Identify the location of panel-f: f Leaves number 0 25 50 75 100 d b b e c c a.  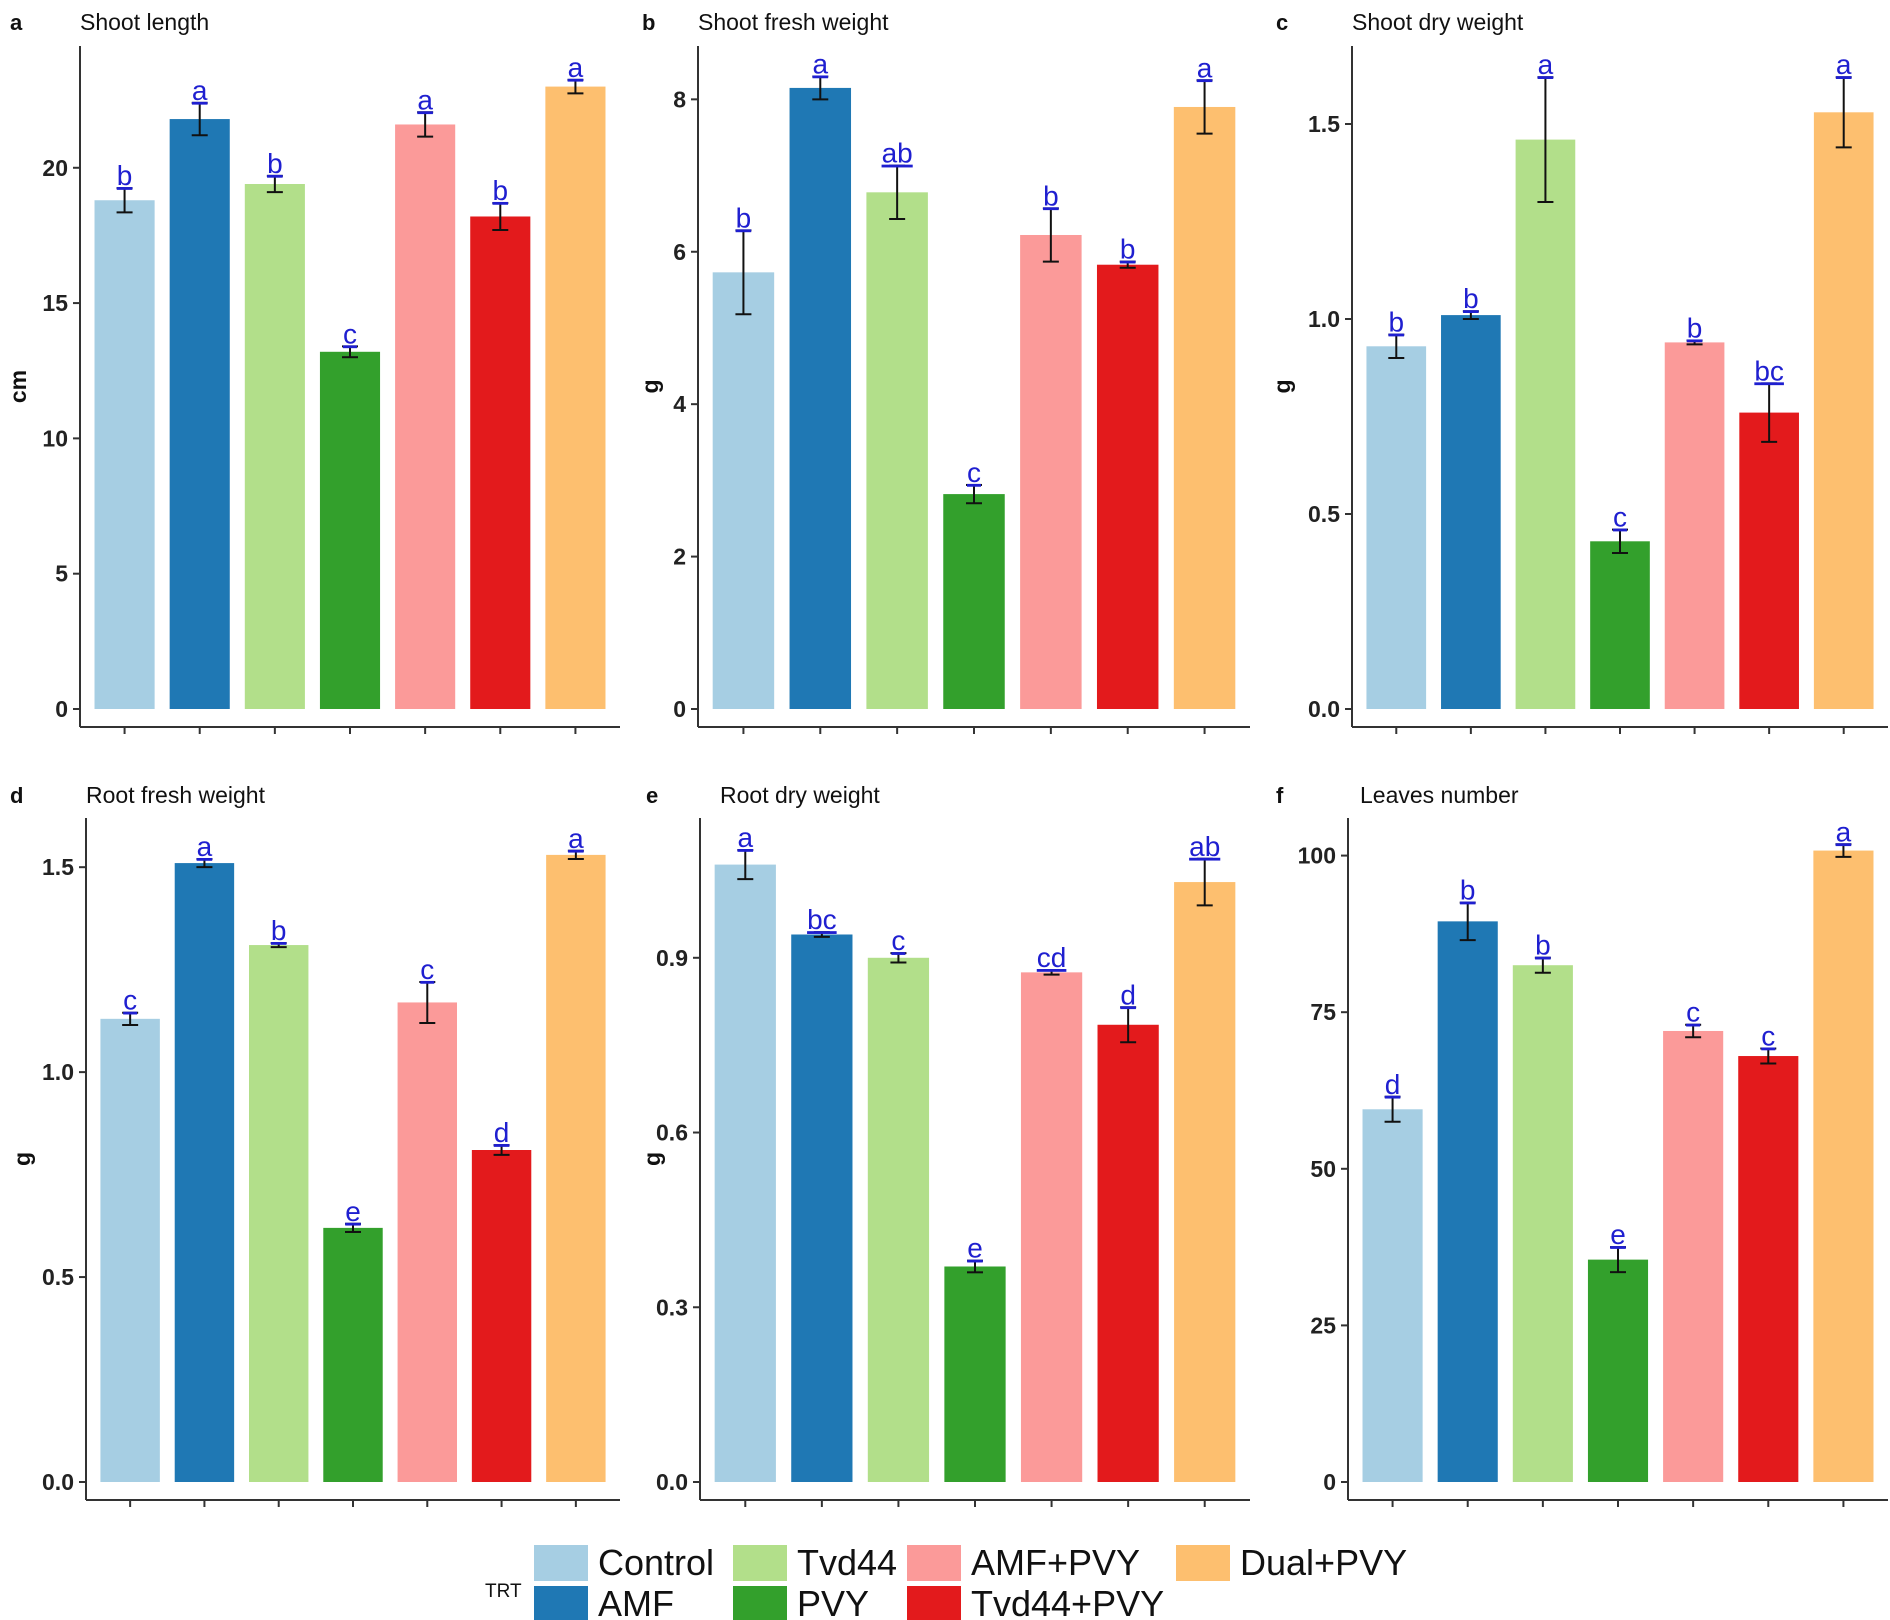
(1582, 1144).